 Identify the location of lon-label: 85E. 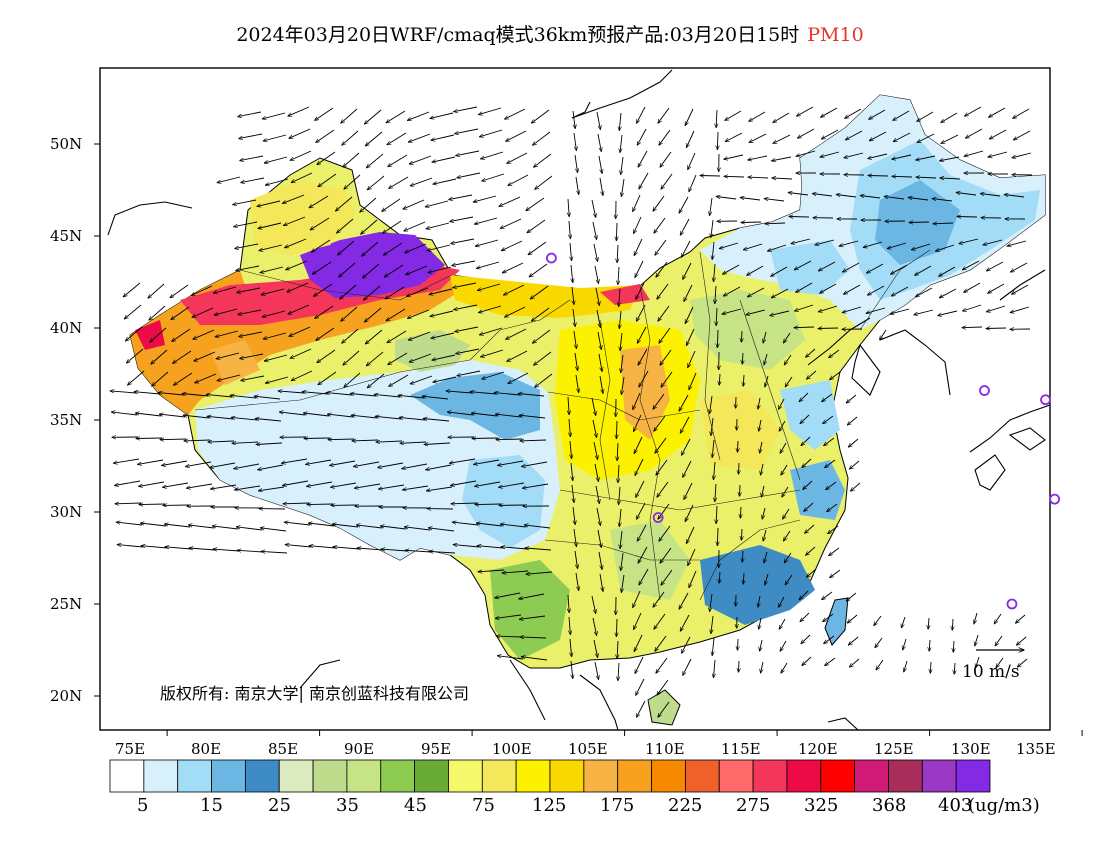
(283, 749).